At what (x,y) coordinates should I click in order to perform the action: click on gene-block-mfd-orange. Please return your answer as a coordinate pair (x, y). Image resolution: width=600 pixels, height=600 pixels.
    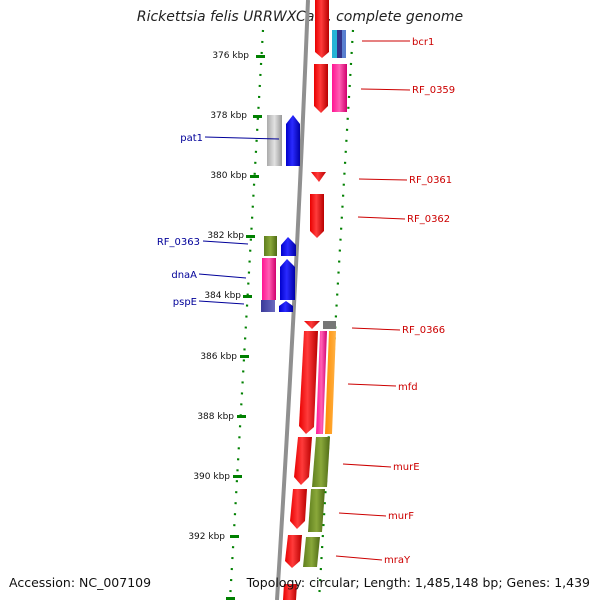
    Looking at the image, I should click on (330, 382).